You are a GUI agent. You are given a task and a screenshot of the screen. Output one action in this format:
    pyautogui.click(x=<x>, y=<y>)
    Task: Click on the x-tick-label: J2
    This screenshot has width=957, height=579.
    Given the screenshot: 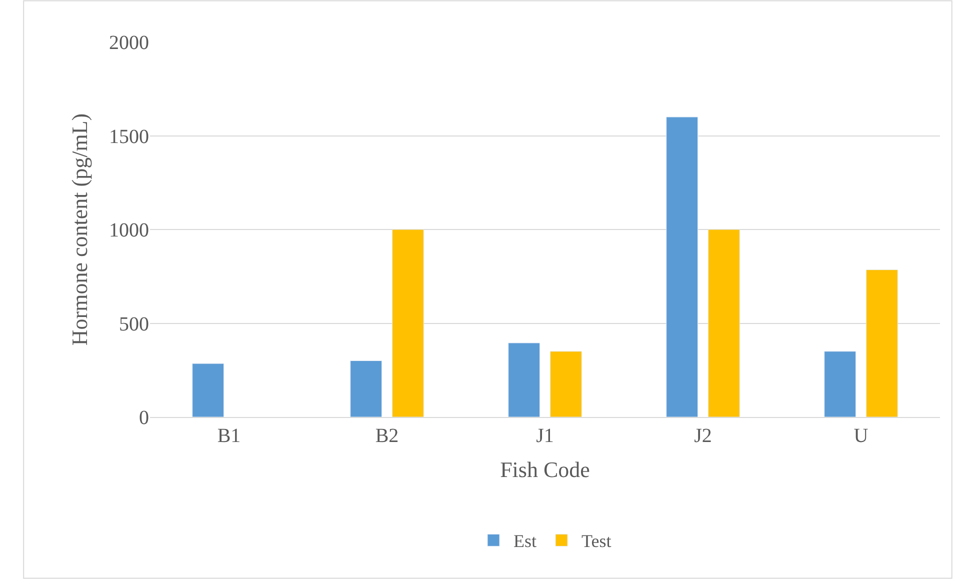 What is the action you would take?
    pyautogui.click(x=703, y=436)
    